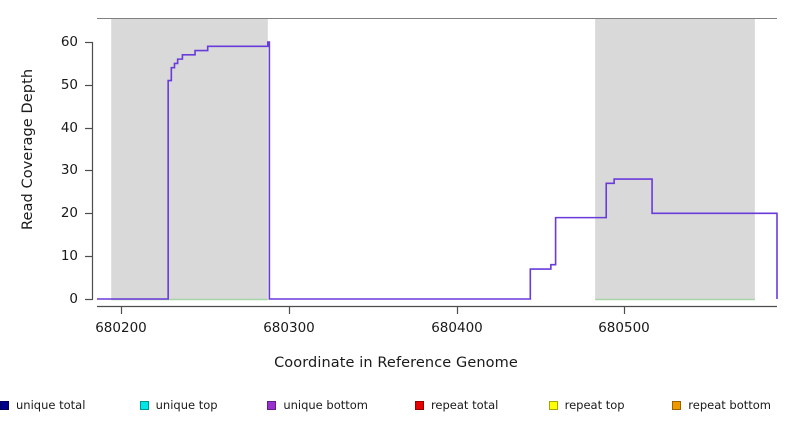 This screenshot has height=432, width=792. What do you see at coordinates (69, 256) in the screenshot?
I see `y-tick-label-10: 10` at bounding box center [69, 256].